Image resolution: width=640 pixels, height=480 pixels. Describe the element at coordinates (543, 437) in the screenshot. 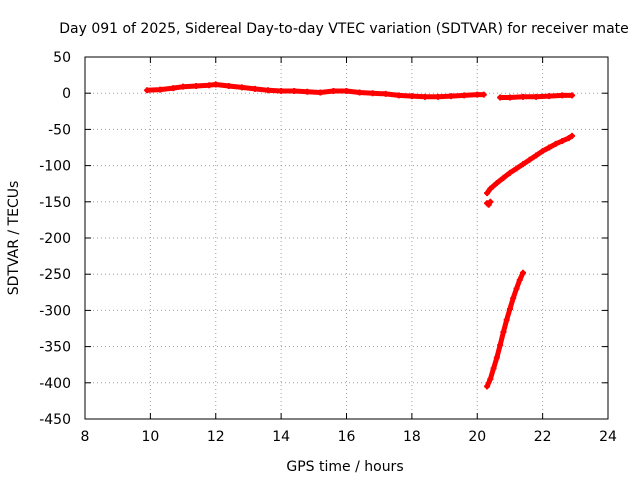

I see `x-tick-label: 22` at that location.